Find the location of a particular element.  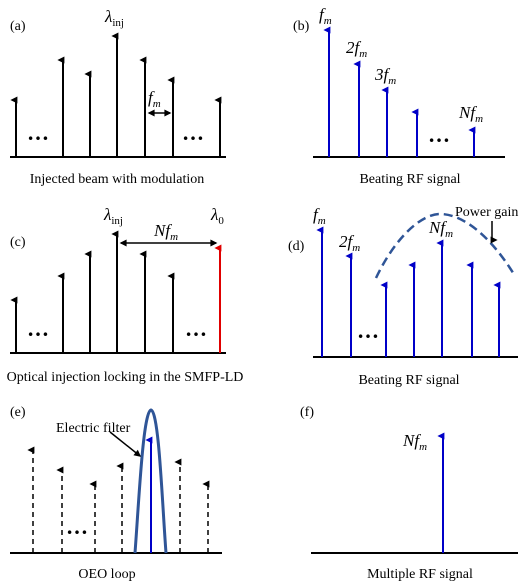

panel-f-label-nfm: Nfm is located at coordinates (414, 442).